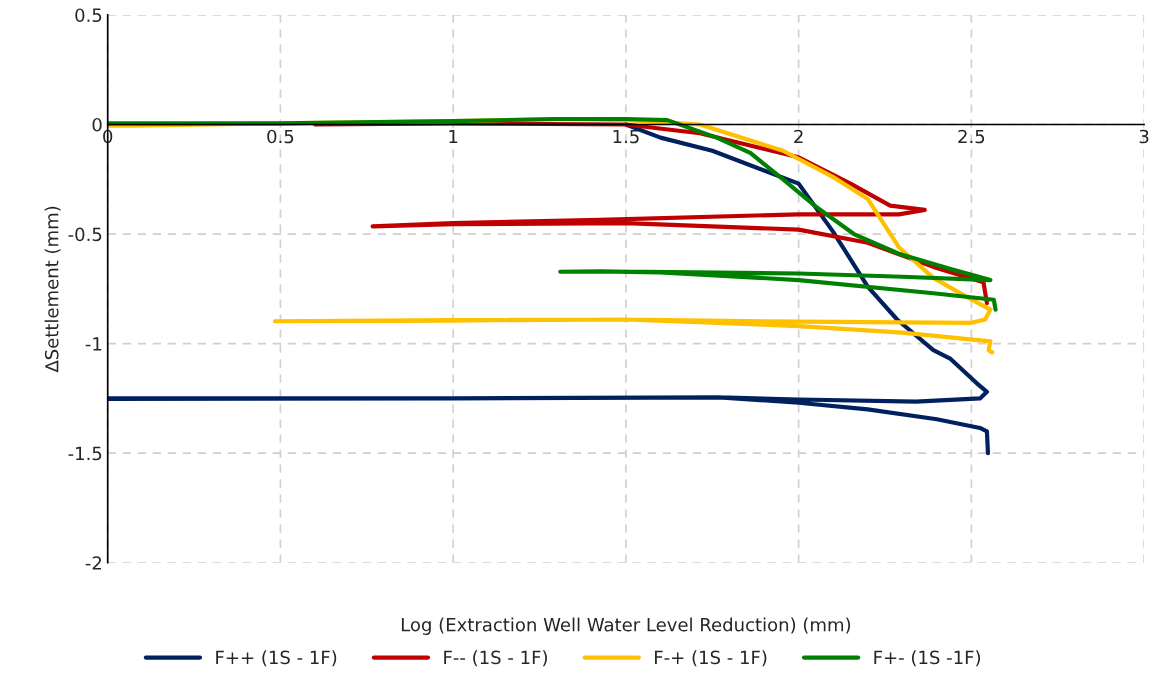 This screenshot has height=678, width=1158. Describe the element at coordinates (971, 136) in the screenshot. I see `x-tick-label: 2.5` at that location.